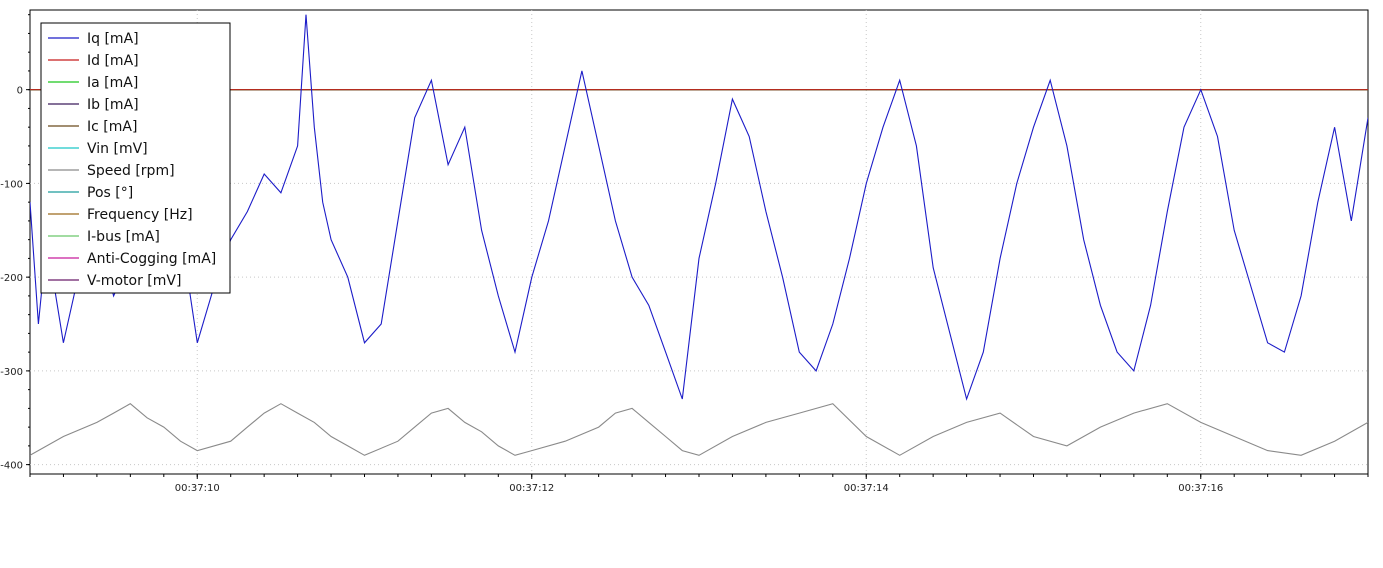 Image resolution: width=1383 pixels, height=568 pixels. I want to click on legend-label: I-bus [mA], so click(123, 237).